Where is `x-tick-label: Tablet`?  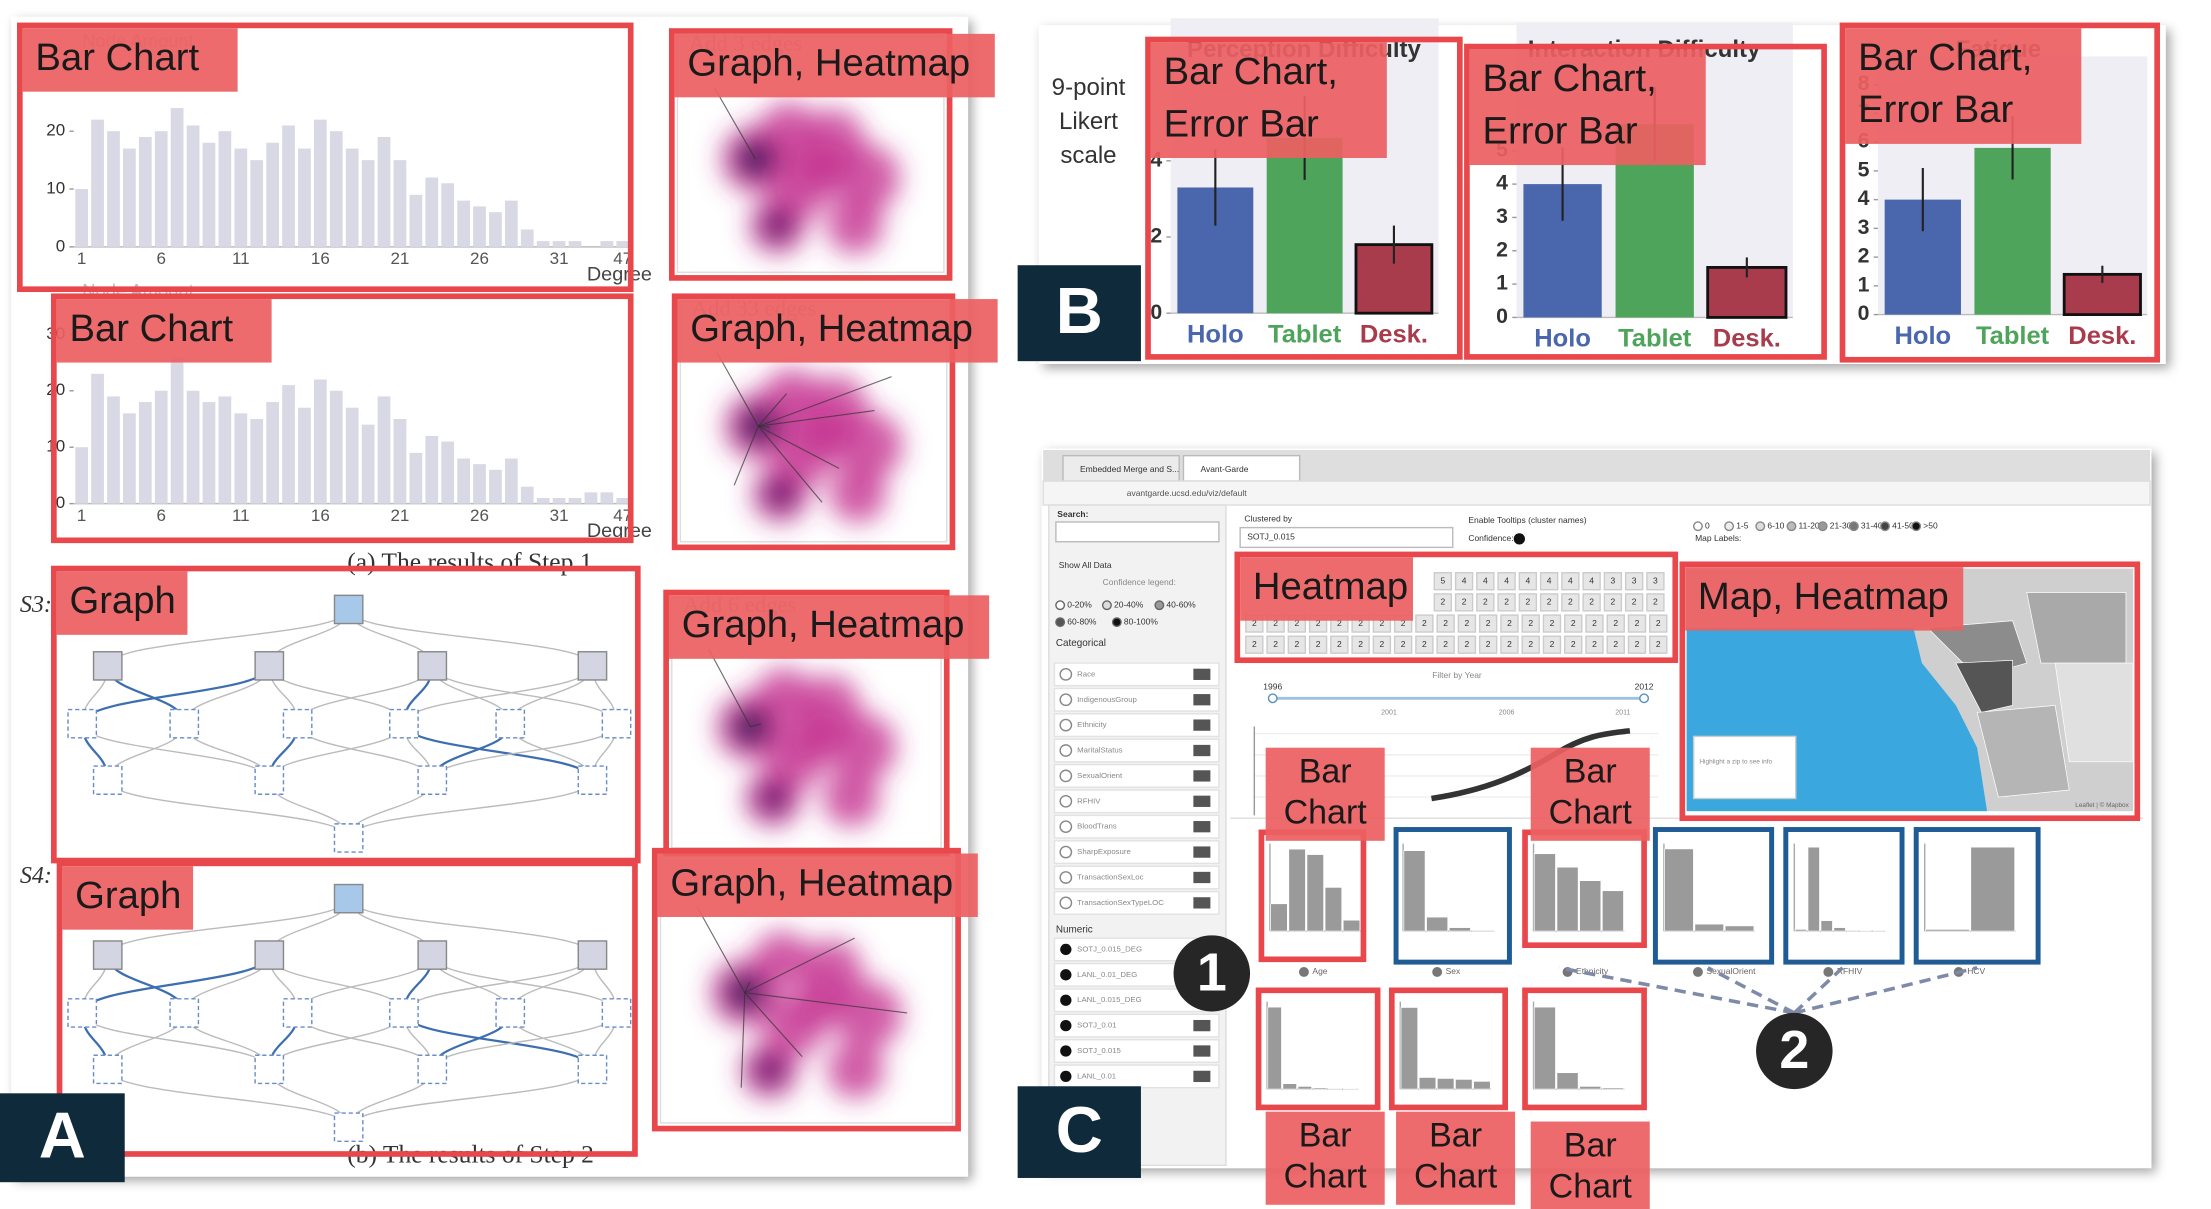
x-tick-label: Tablet is located at coordinates (1305, 335).